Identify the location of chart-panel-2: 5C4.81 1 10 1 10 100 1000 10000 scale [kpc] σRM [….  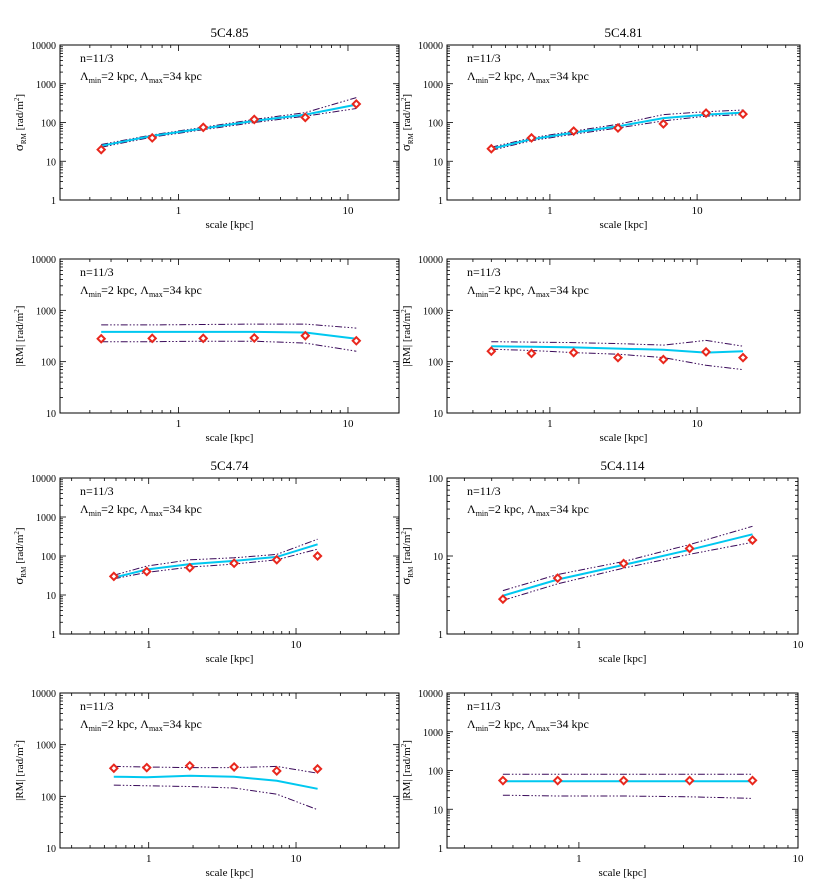
(599, 128).